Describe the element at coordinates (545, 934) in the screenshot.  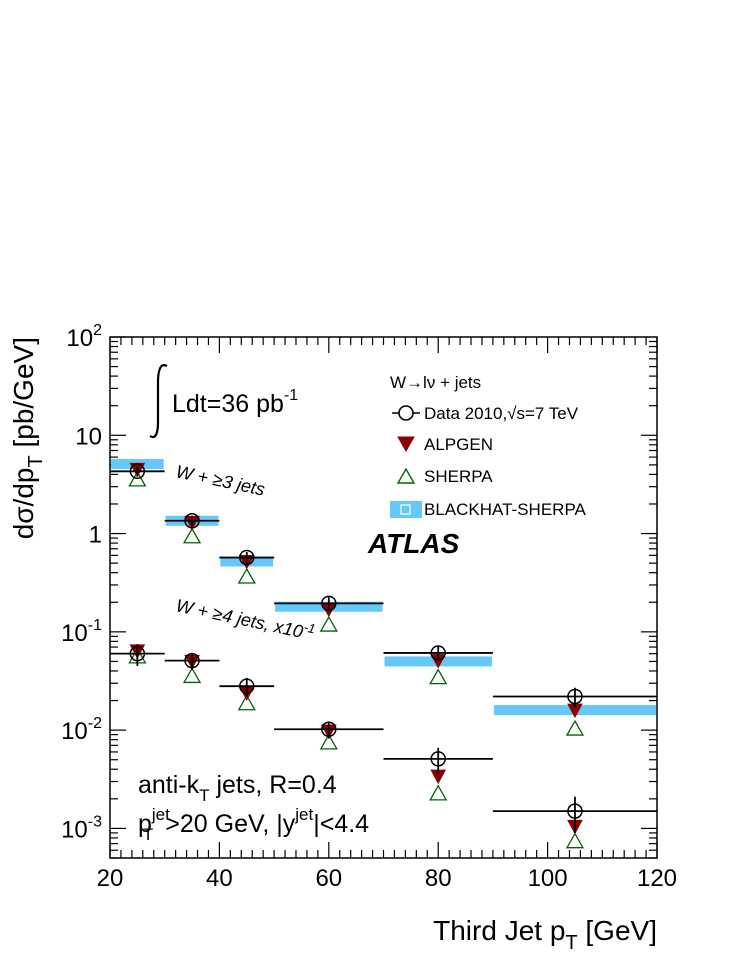
I see `x-axis-label: Third Jet pT [GeV]` at that location.